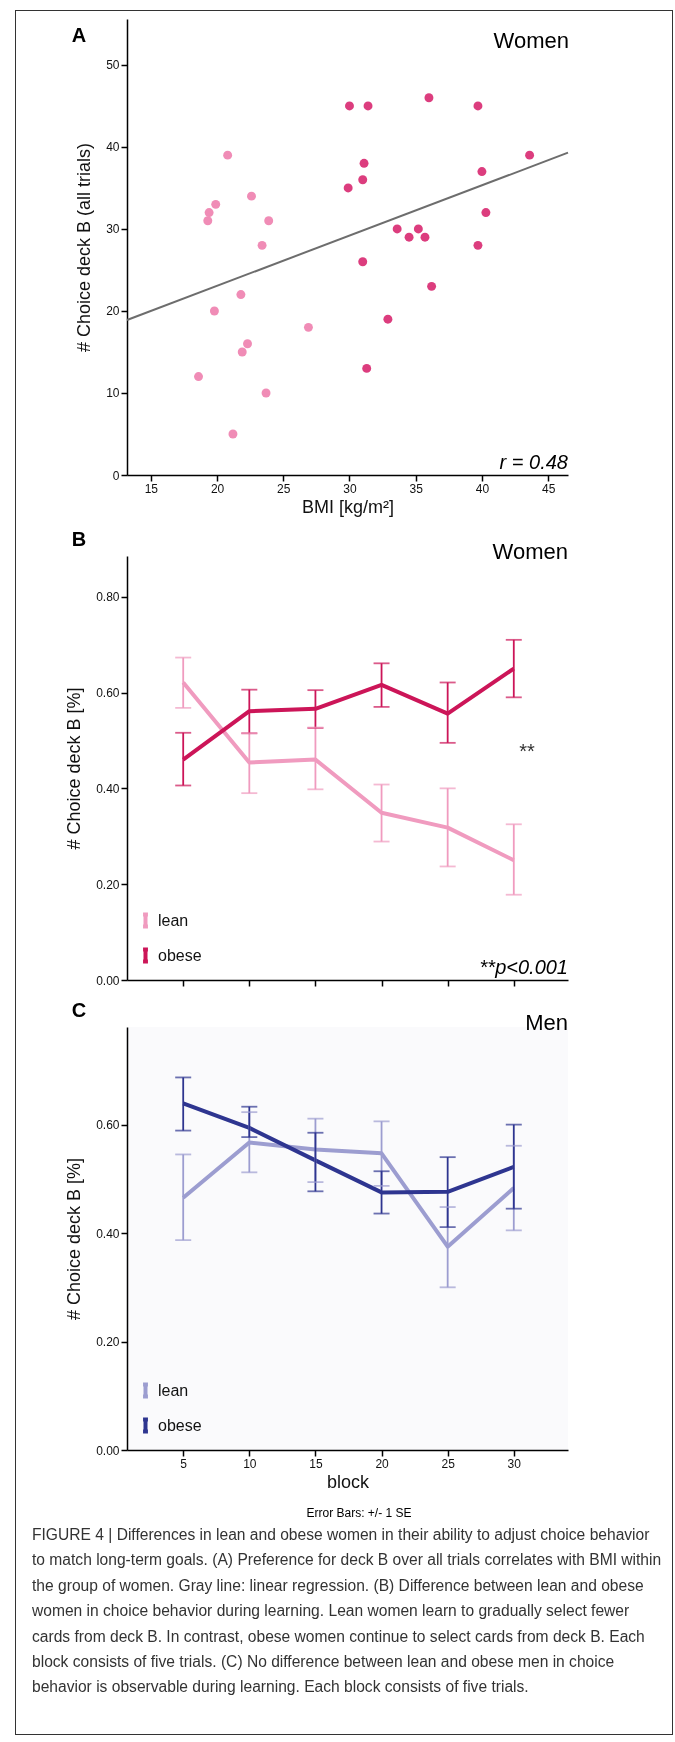 The width and height of the screenshot is (675, 1742). What do you see at coordinates (79, 1010) in the screenshot?
I see `text: C` at bounding box center [79, 1010].